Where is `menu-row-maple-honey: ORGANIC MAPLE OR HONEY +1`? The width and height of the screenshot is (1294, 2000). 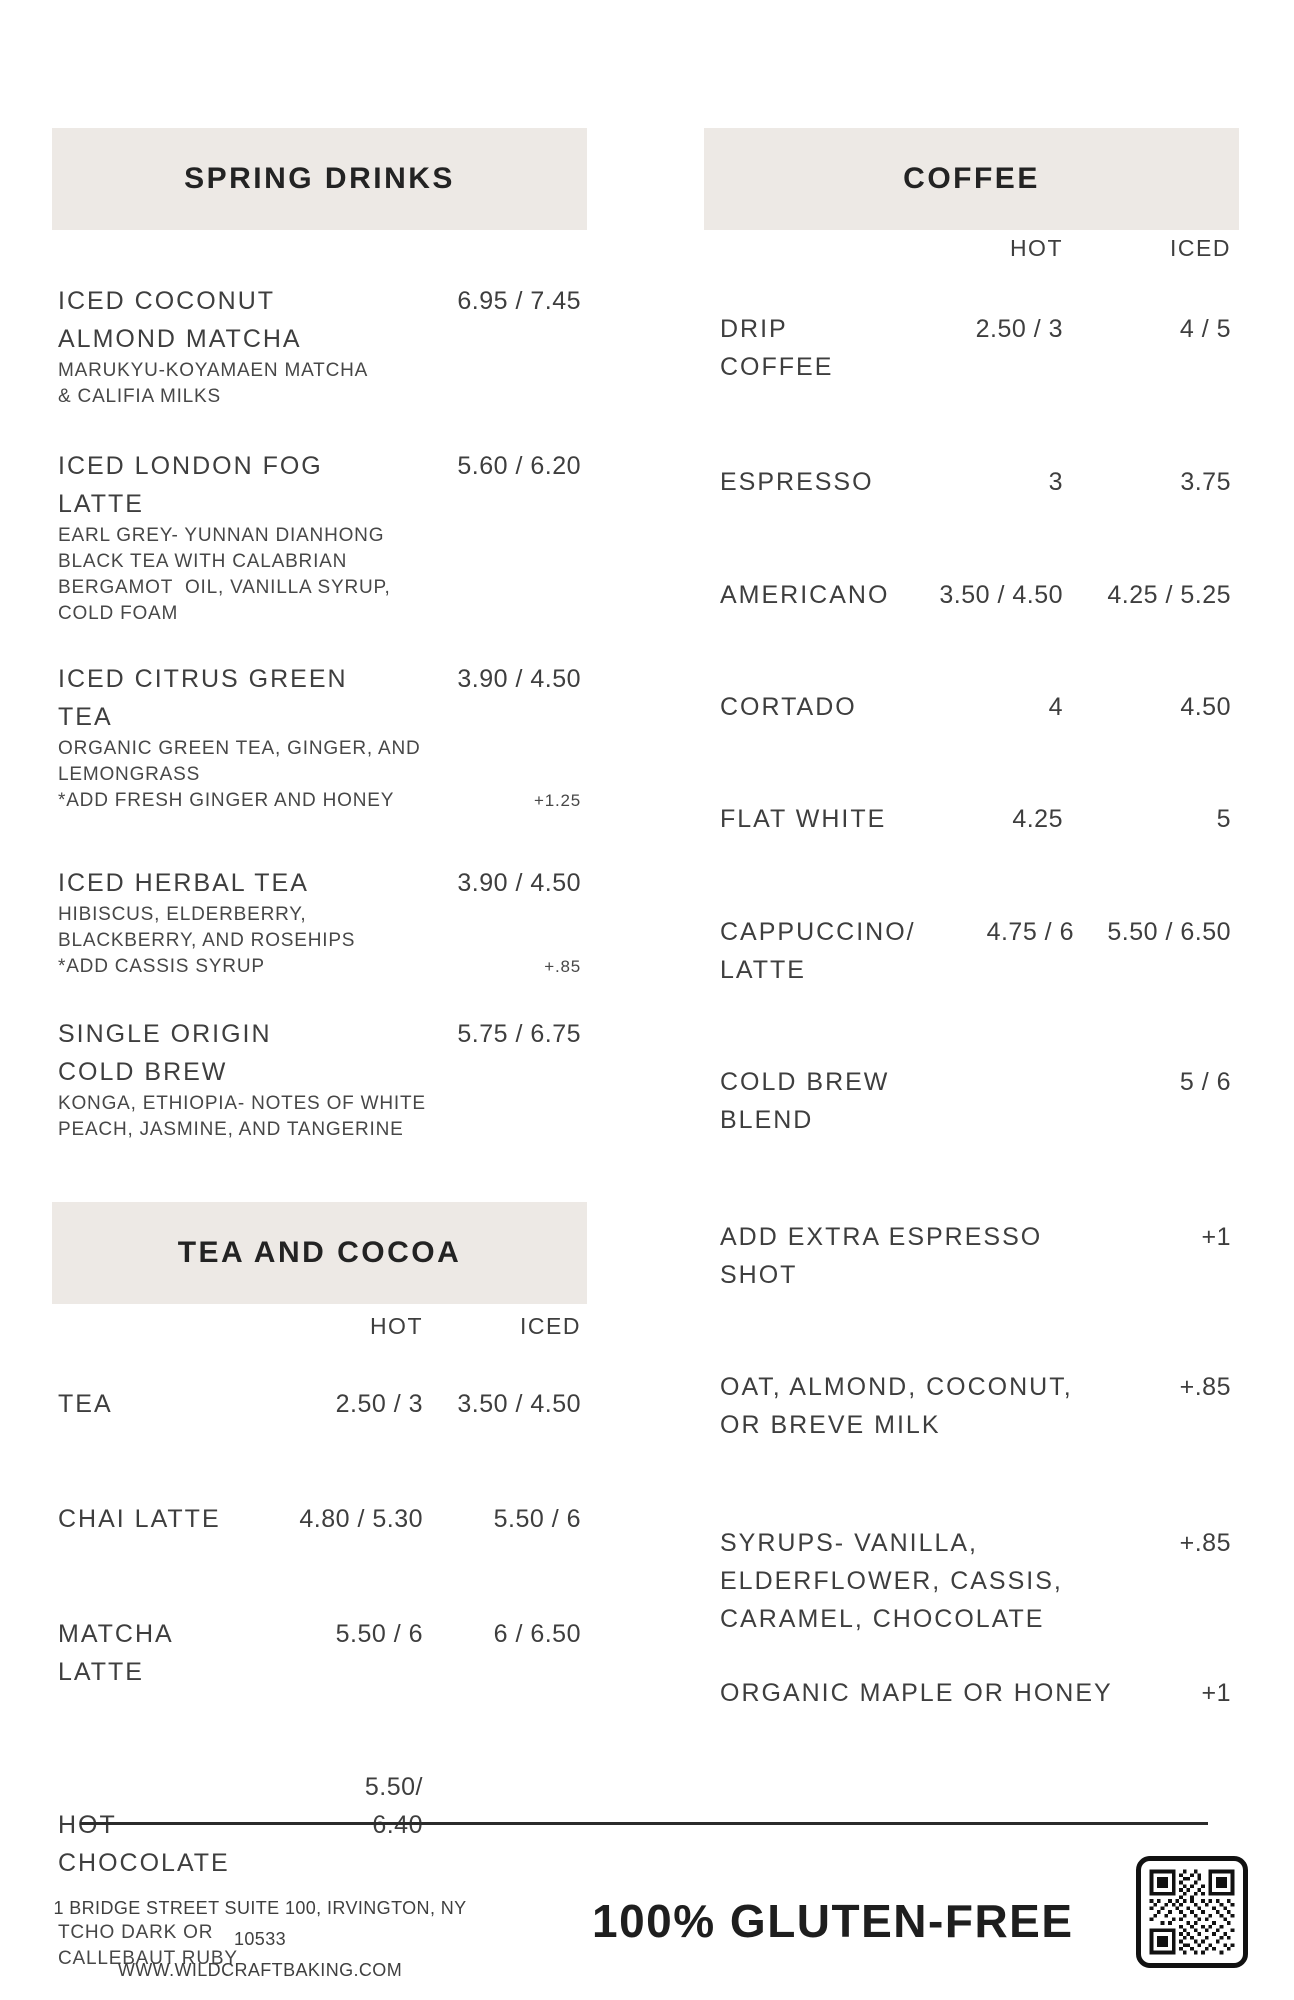
menu-row-maple-honey: ORGANIC MAPLE OR HONEY +1 is located at coordinates (971, 1693).